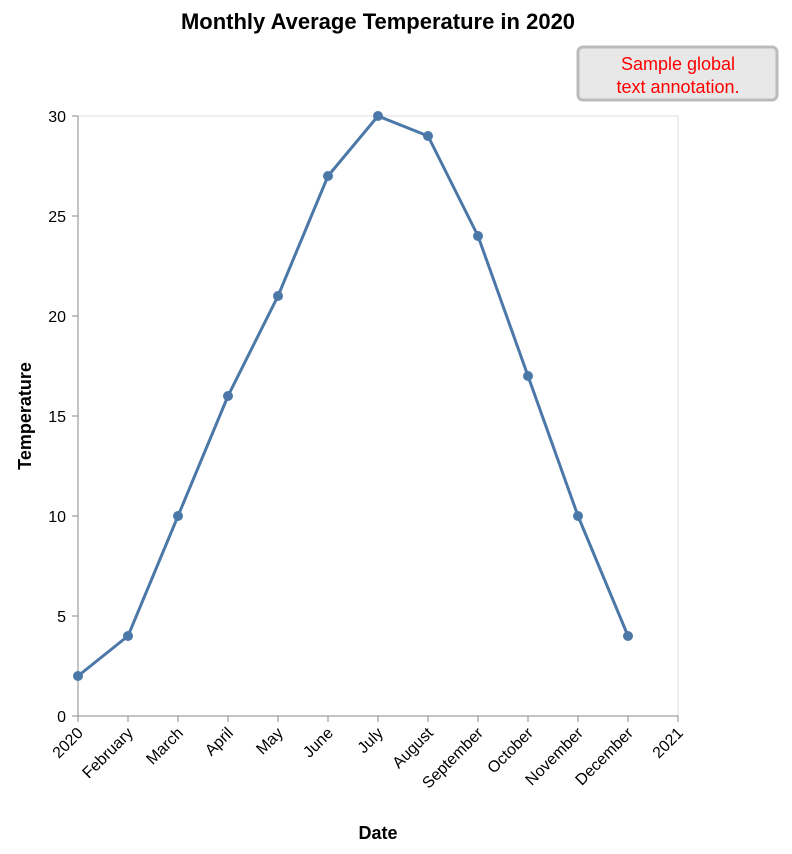  Describe the element at coordinates (414, 748) in the screenshot. I see `x-tick-label: August` at that location.